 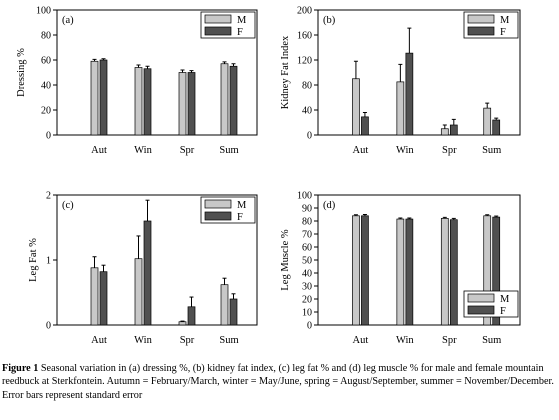 I want to click on caption-label: Figure 1, so click(x=20, y=368).